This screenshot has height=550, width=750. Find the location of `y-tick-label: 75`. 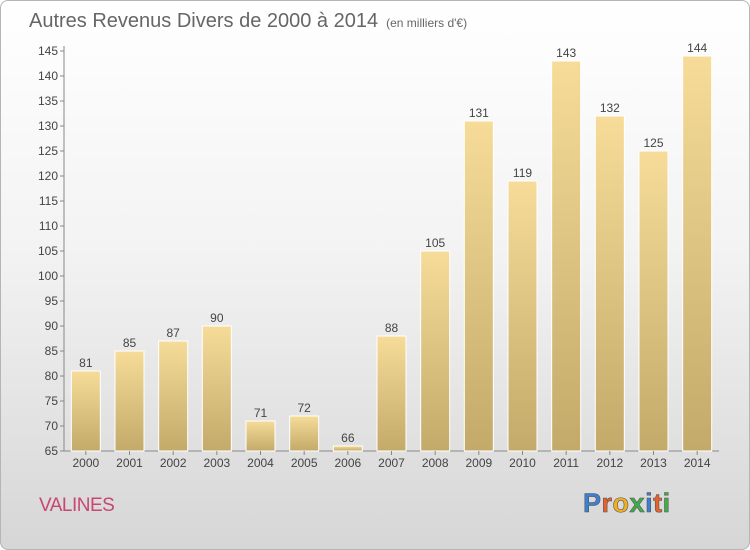

y-tick-label: 75 is located at coordinates (52, 401).